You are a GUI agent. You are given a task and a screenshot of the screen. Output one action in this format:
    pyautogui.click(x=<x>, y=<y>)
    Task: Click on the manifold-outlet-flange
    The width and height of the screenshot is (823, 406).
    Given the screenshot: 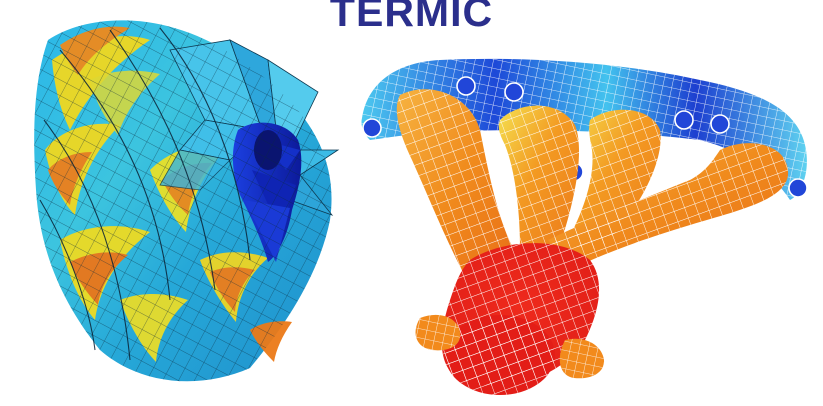 What is the action you would take?
    pyautogui.click(x=510, y=346)
    